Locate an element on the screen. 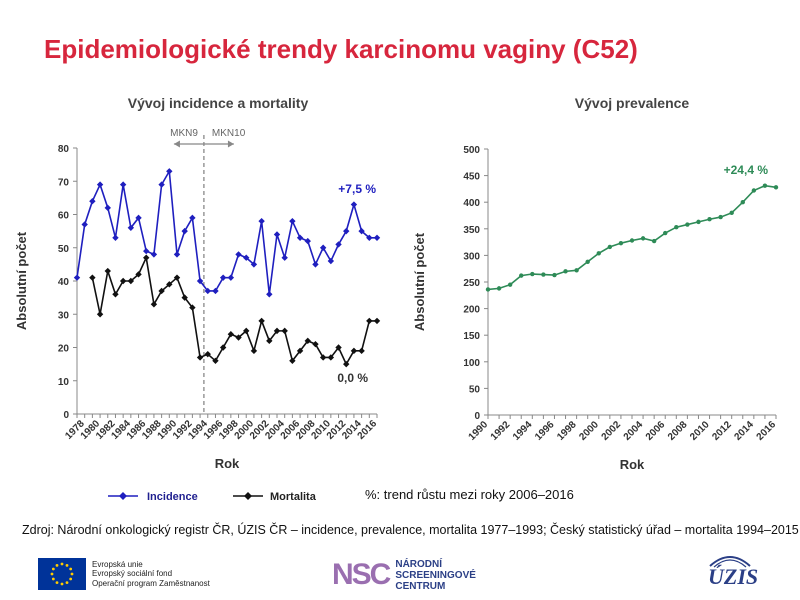  nsc-line: CENTRUM is located at coordinates (420, 586).